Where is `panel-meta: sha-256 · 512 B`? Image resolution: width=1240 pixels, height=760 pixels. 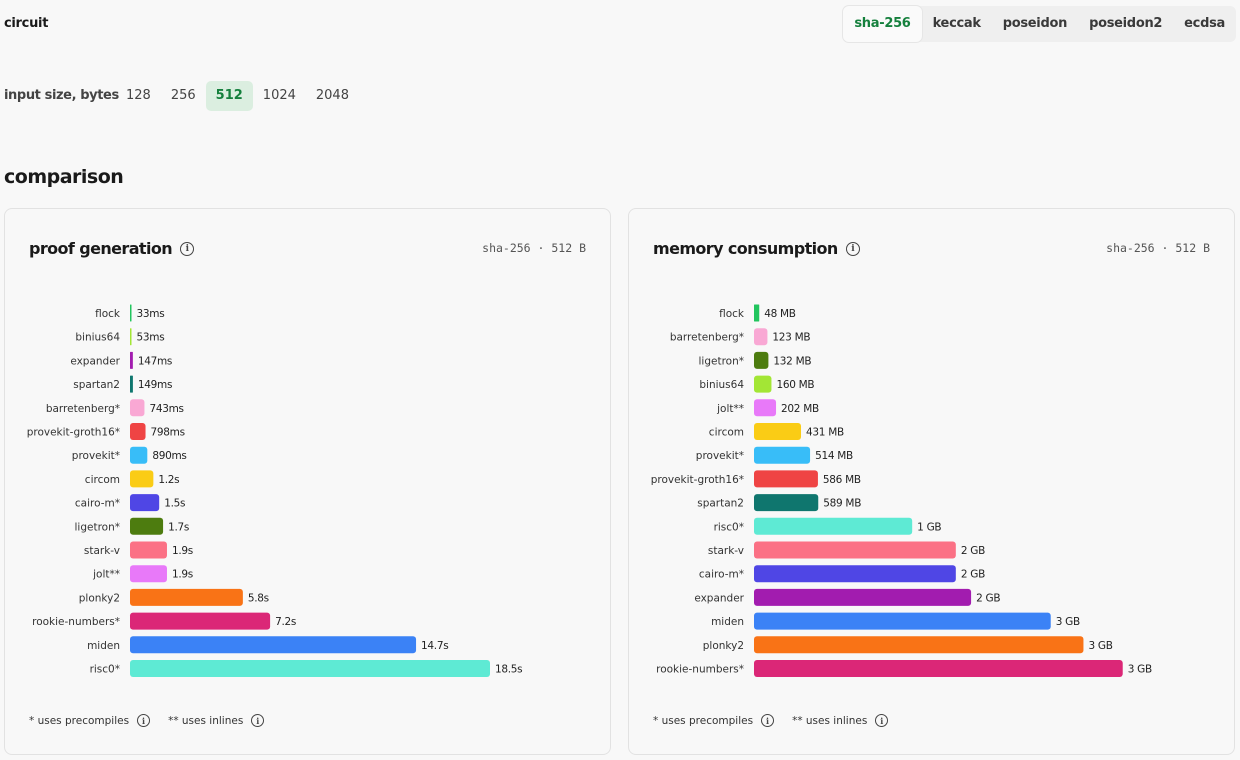 panel-meta: sha-256 · 512 B is located at coordinates (534, 248).